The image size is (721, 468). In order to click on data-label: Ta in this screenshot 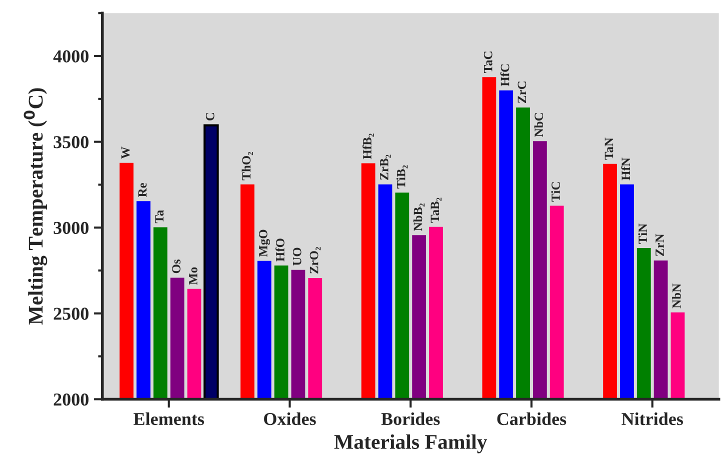, I will do `click(159, 217)`.